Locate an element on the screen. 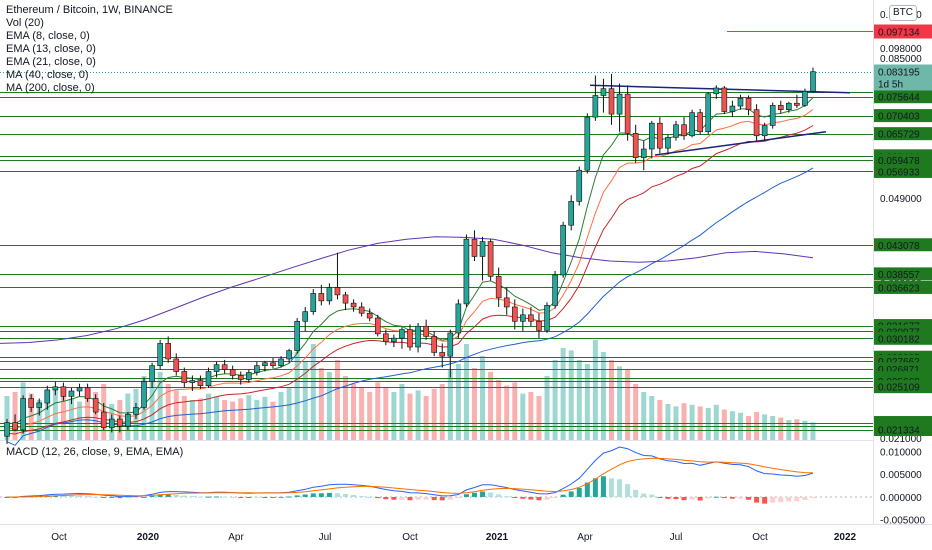 Image resolution: width=932 pixels, height=550 pixels. indicator-ema8: EMA (8, close, 0) is located at coordinates (48, 36).